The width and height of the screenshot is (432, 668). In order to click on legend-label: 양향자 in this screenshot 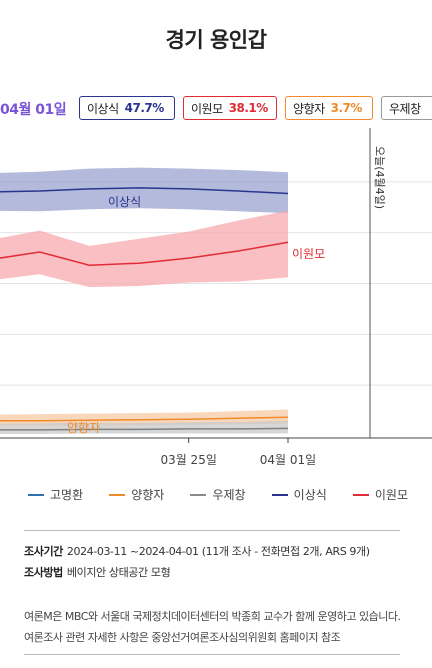, I will do `click(148, 495)`.